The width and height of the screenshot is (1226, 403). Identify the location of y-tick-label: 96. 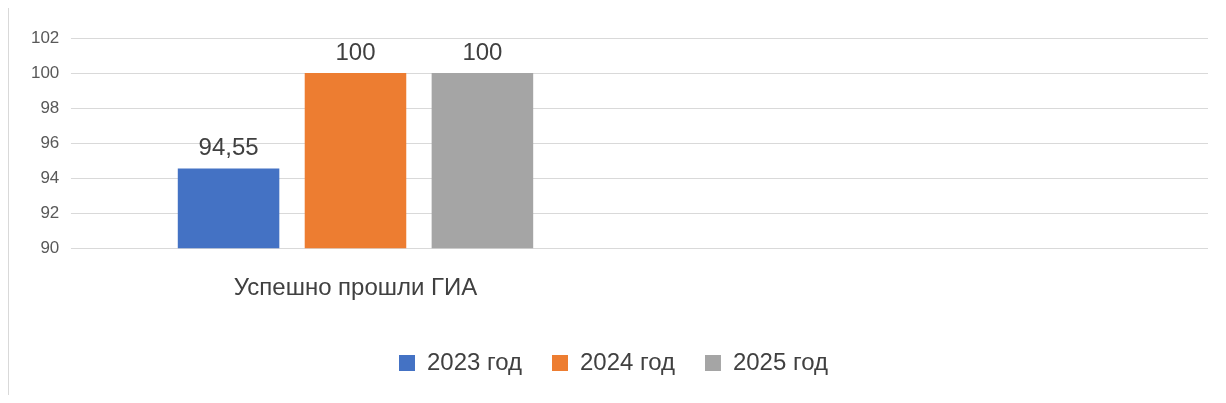
(50, 142).